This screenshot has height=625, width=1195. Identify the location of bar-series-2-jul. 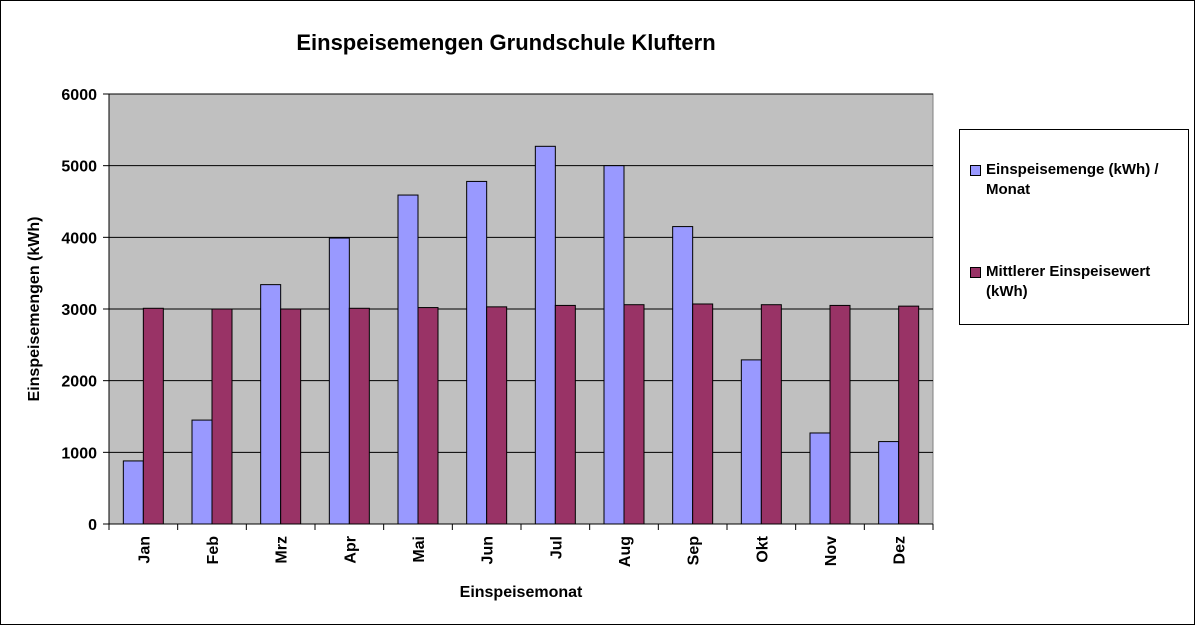
(565, 414).